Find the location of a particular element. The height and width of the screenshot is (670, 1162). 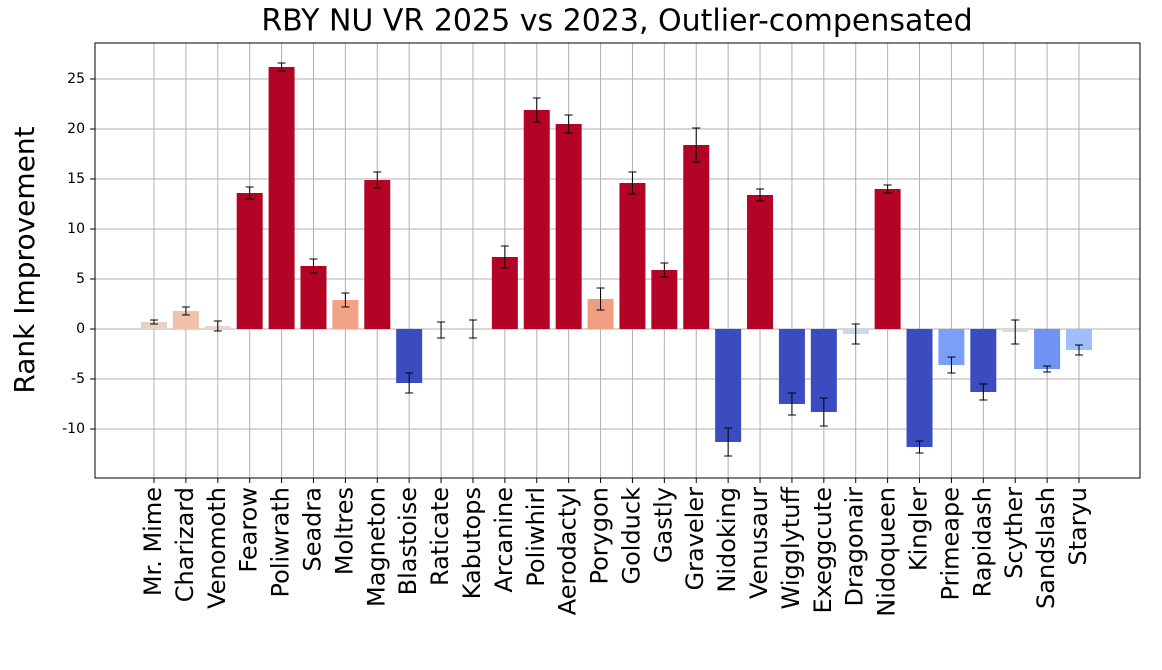

x-tick-label: Kabutops is located at coordinates (472, 543).